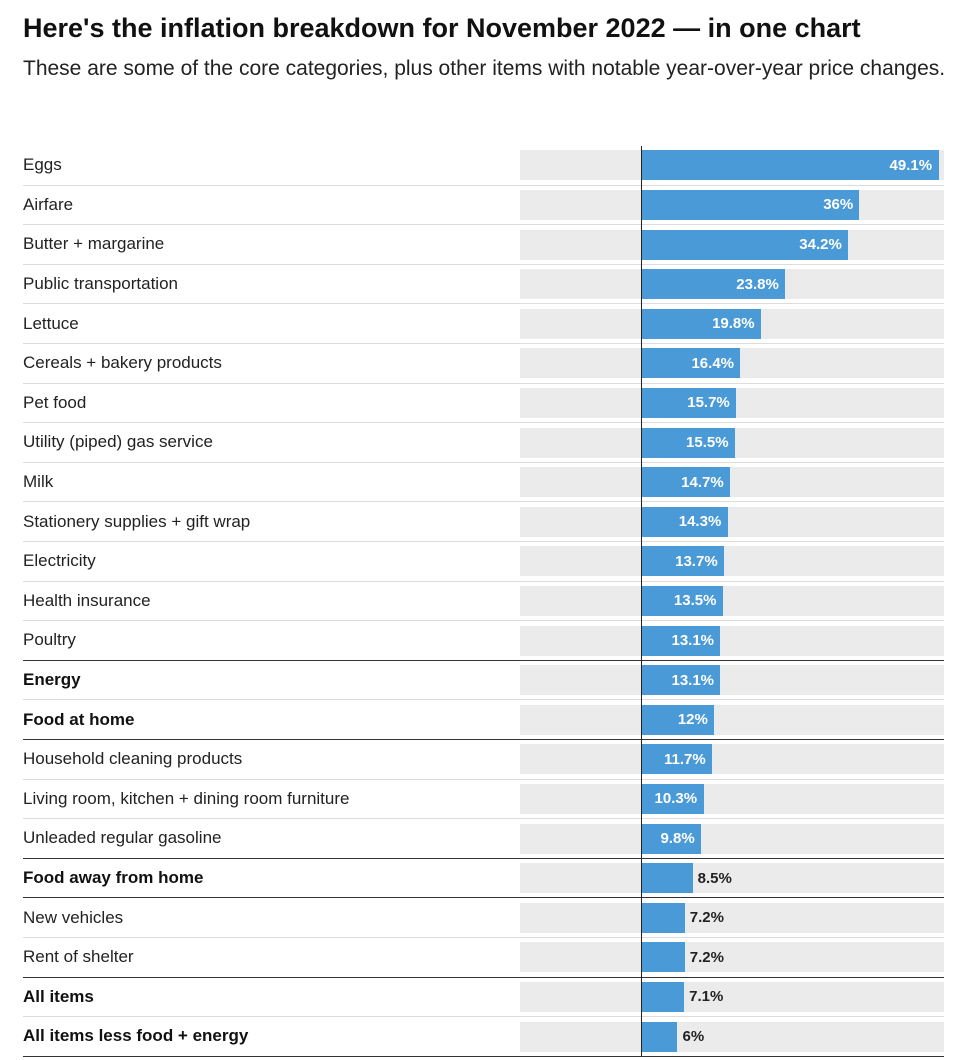 The height and width of the screenshot is (1060, 979). Describe the element at coordinates (49, 640) in the screenshot. I see `category-label: Poultry` at that location.